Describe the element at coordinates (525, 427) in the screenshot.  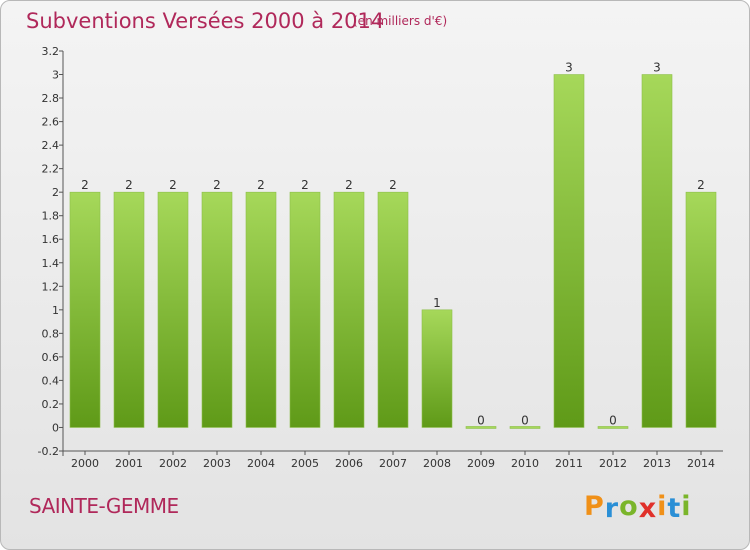
I see `bar-2010` at that location.